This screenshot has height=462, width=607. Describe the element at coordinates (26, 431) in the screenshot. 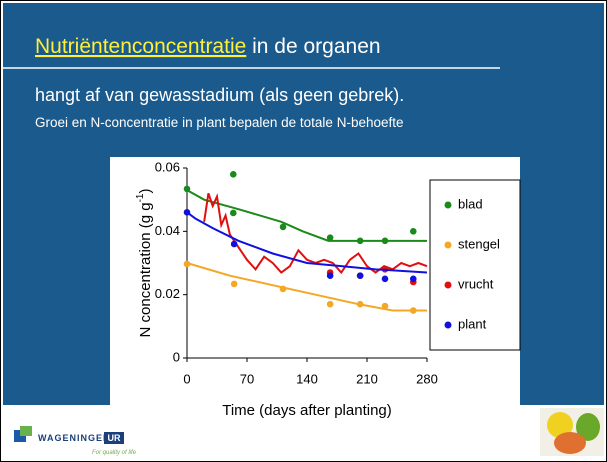

I see `logo-mark` at that location.